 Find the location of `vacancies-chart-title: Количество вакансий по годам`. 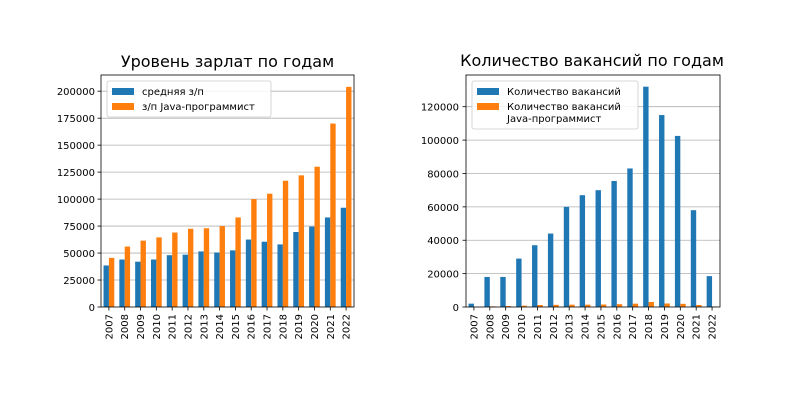

vacancies-chart-title: Количество вакансий по годам is located at coordinates (592, 60).